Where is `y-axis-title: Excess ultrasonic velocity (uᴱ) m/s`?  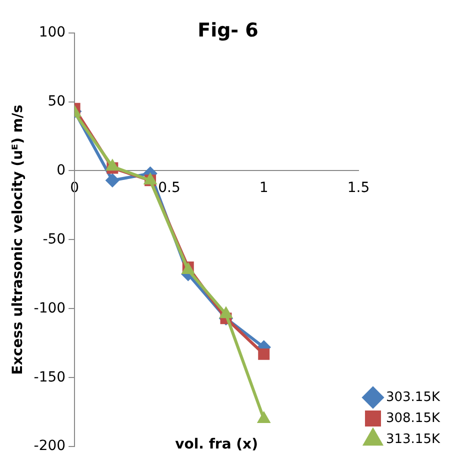 y-axis-title: Excess ultrasonic velocity (uᴱ) m/s is located at coordinates (18, 239).